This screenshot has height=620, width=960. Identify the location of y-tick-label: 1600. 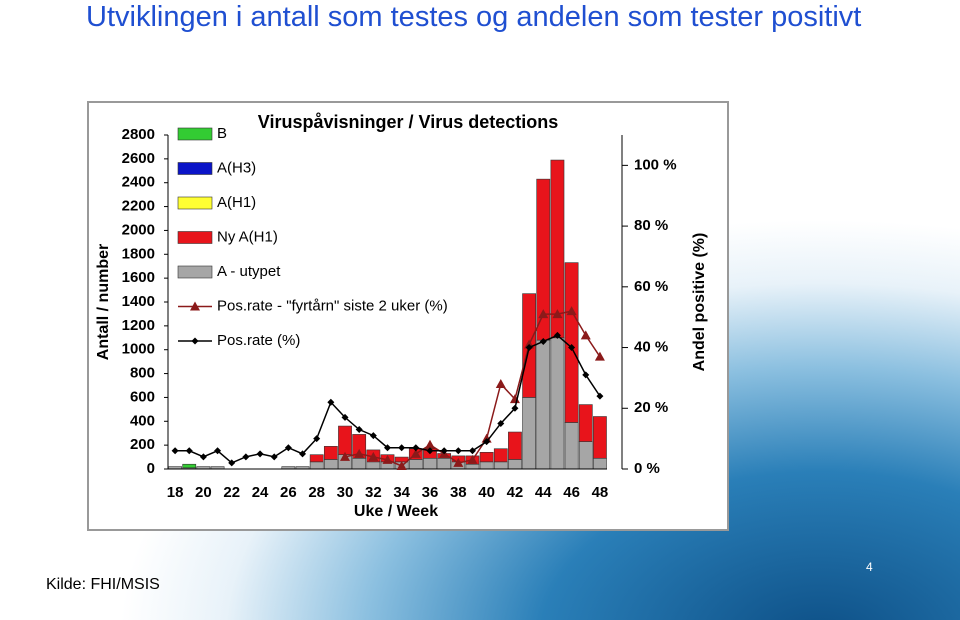
(138, 277).